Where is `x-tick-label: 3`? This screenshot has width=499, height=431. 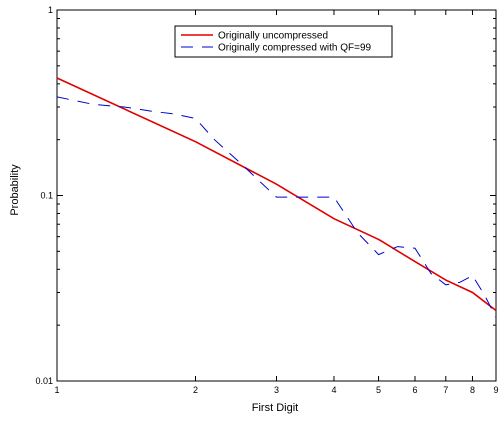 x-tick-label: 3 is located at coordinates (276, 390).